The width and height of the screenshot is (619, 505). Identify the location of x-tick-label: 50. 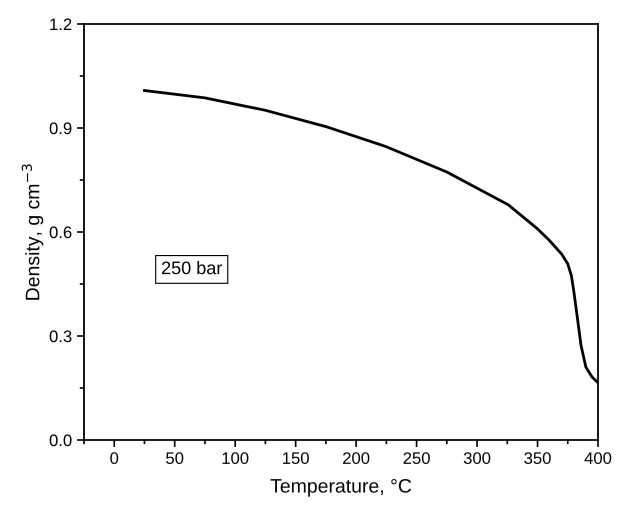
(175, 458).